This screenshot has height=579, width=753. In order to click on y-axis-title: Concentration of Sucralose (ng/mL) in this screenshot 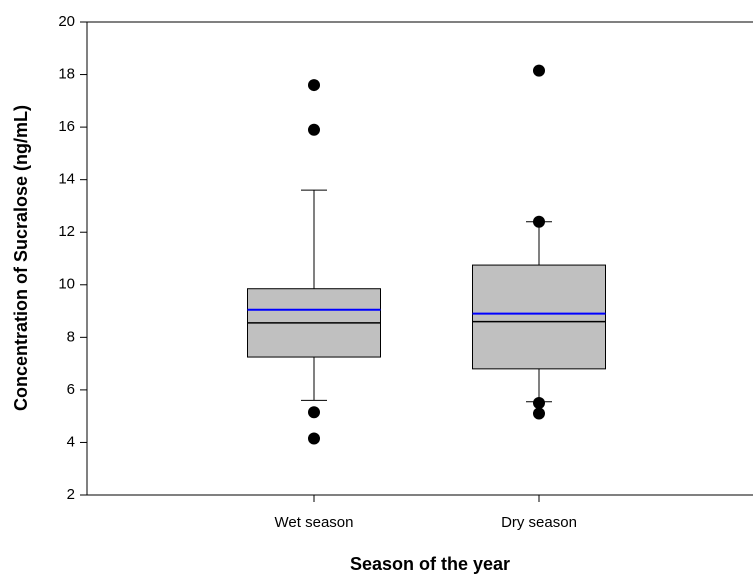, I will do `click(21, 258)`.